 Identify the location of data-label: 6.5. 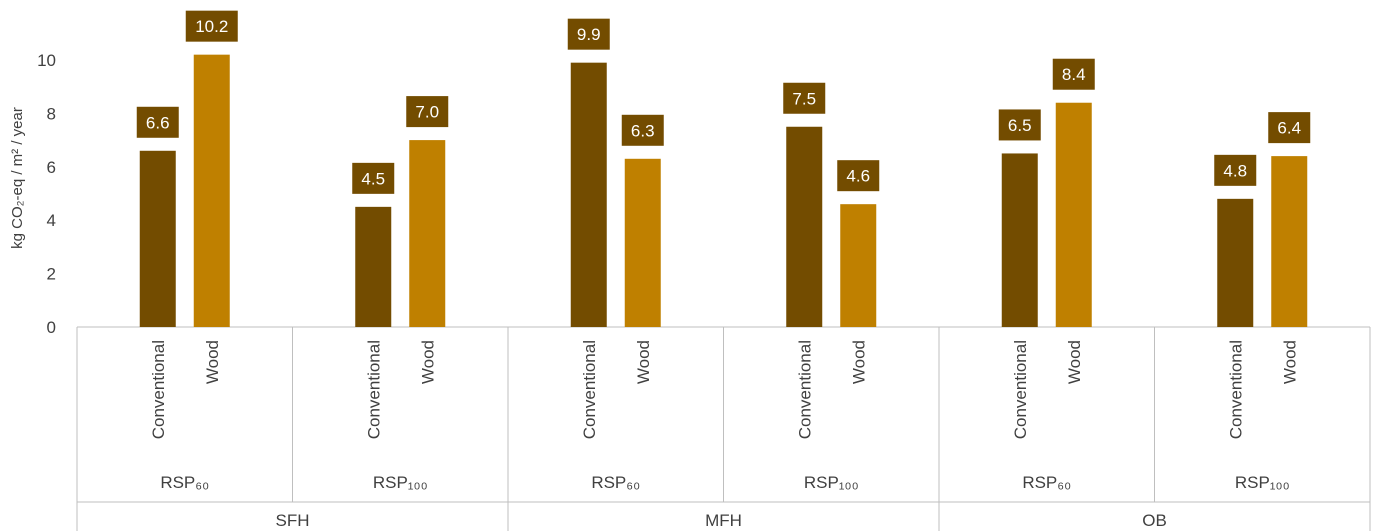
(1020, 125).